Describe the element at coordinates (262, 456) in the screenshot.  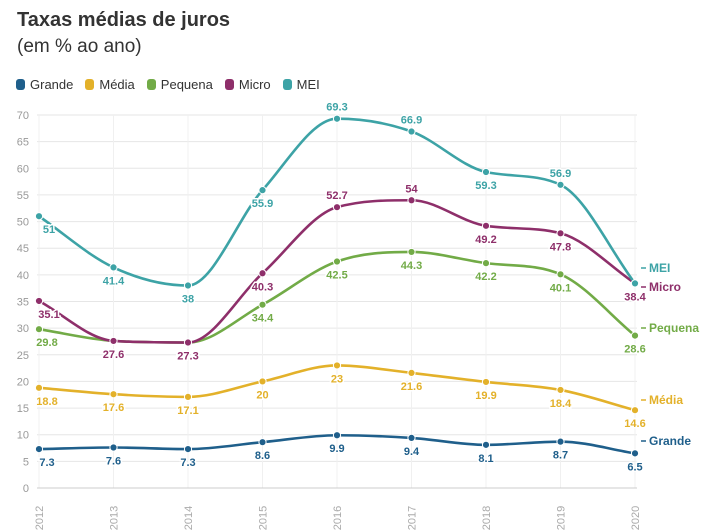
I see `data-label: 8.6` at that location.